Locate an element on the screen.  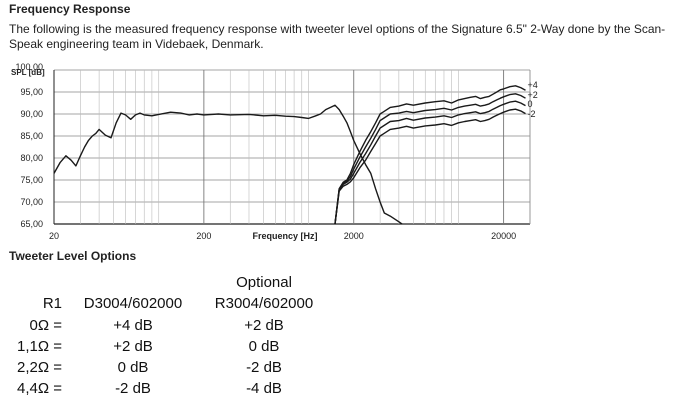
x-axis-label: Frequency [Hz] is located at coordinates (284, 236).